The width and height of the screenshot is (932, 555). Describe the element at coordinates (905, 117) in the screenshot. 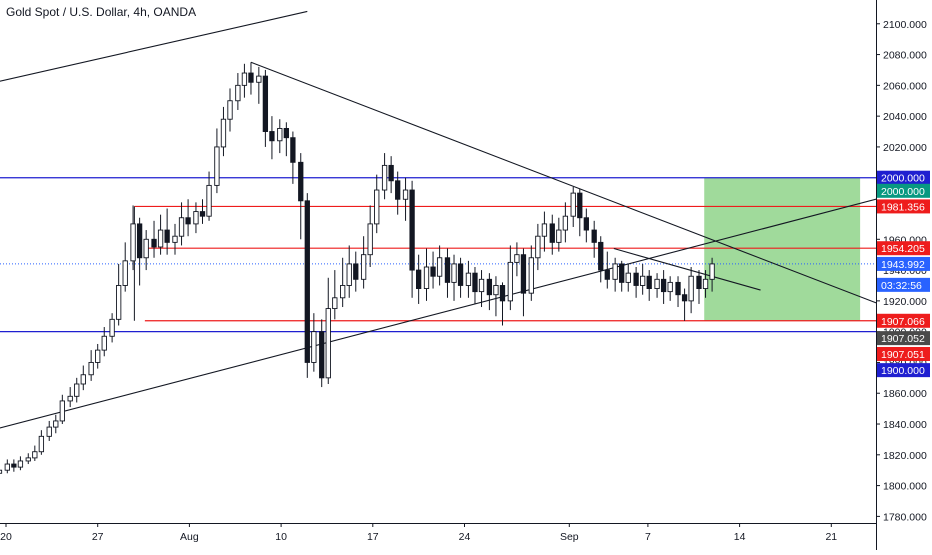

I see `y-tick-label: 2040.000` at that location.